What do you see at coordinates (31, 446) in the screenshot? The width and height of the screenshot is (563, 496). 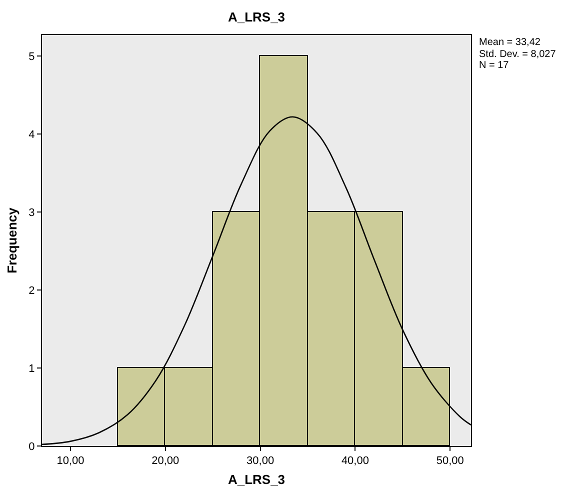 I see `y-tick-label: 0` at bounding box center [31, 446].